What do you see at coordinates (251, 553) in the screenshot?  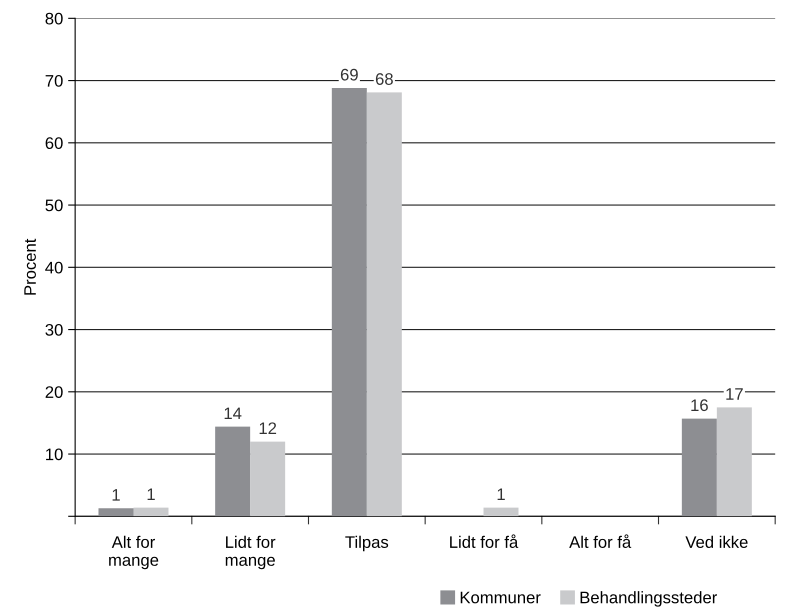 I see `x-tick-label: Lidt for mange` at bounding box center [251, 553].